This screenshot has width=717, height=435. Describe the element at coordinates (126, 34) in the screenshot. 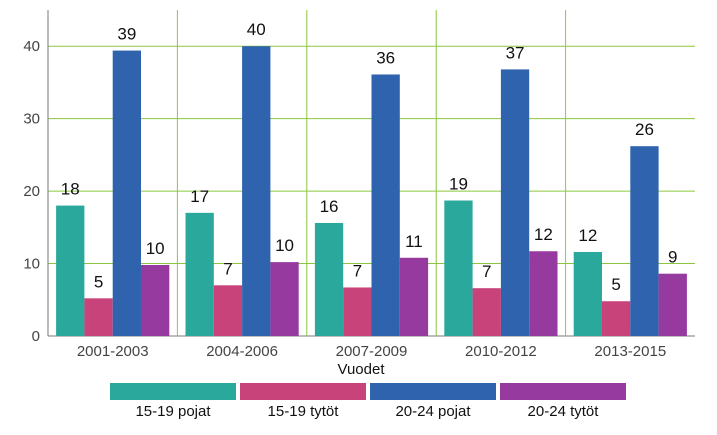

I see `data-label: 39` at that location.